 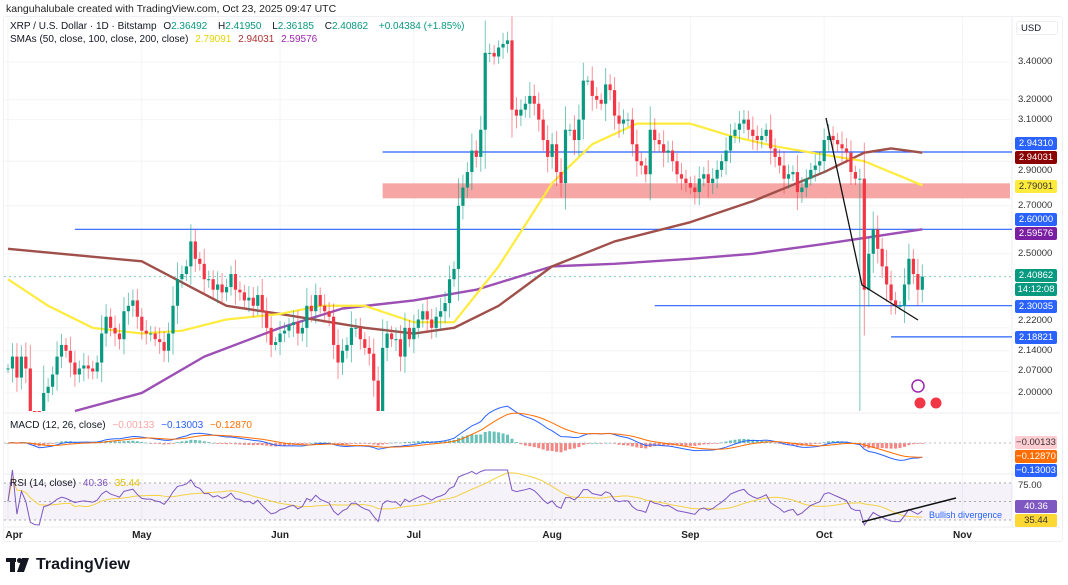 What do you see at coordinates (95, 483) in the screenshot?
I see `rsi-value: 40.36` at bounding box center [95, 483].